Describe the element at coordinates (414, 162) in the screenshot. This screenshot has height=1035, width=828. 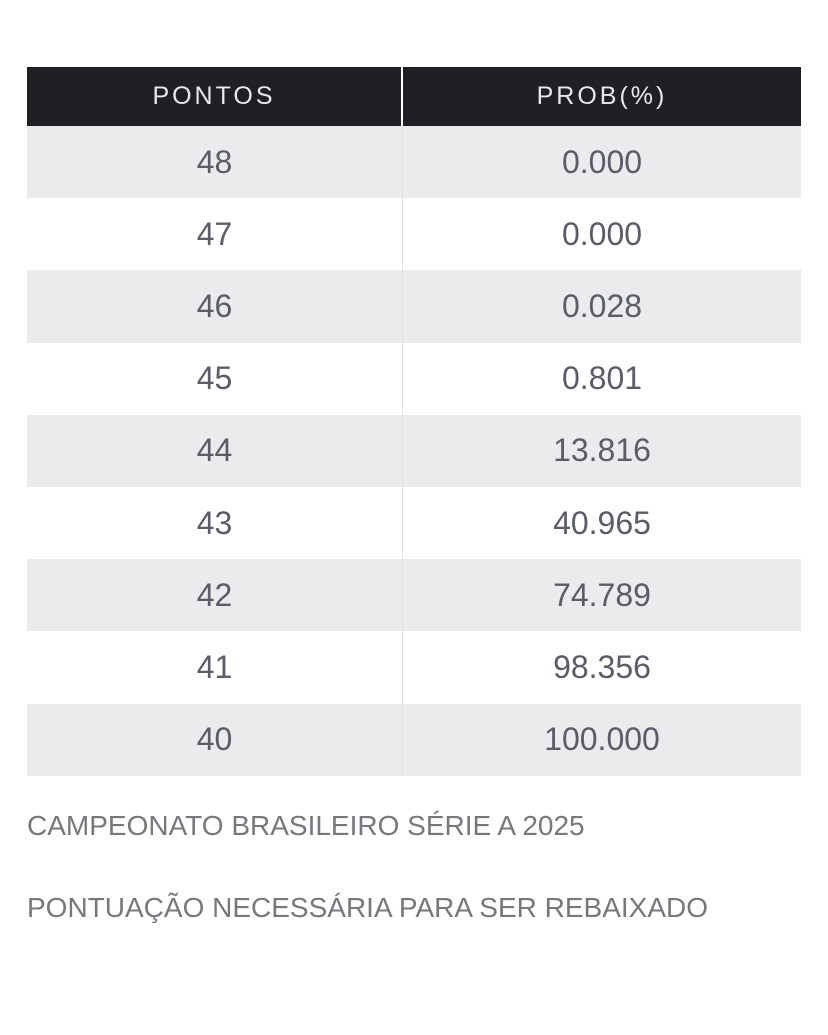
I see `table-row: 48 0.000` at that location.